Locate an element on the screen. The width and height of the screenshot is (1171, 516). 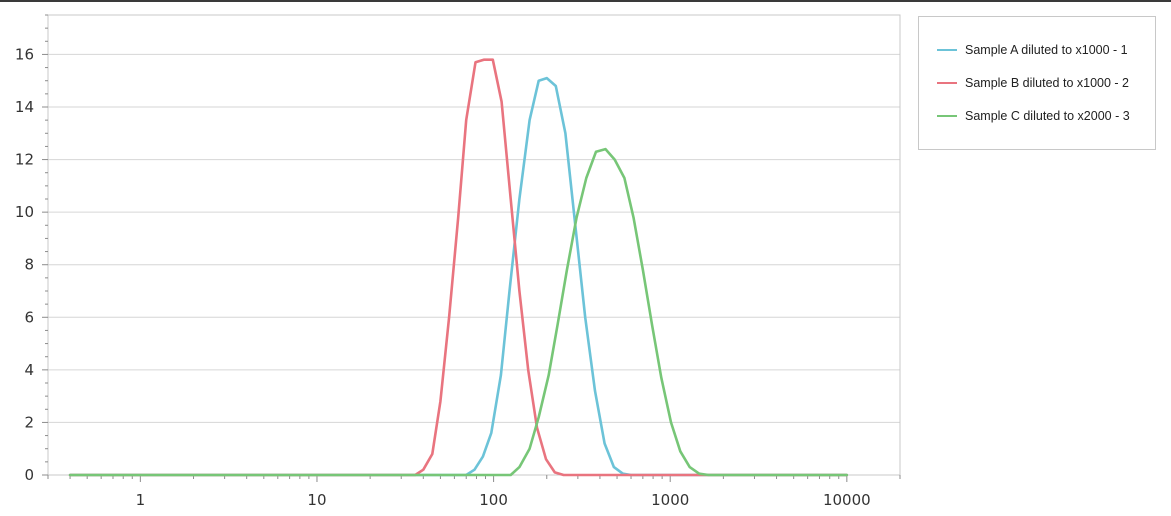
x-tick-label: 1000 is located at coordinates (670, 500).